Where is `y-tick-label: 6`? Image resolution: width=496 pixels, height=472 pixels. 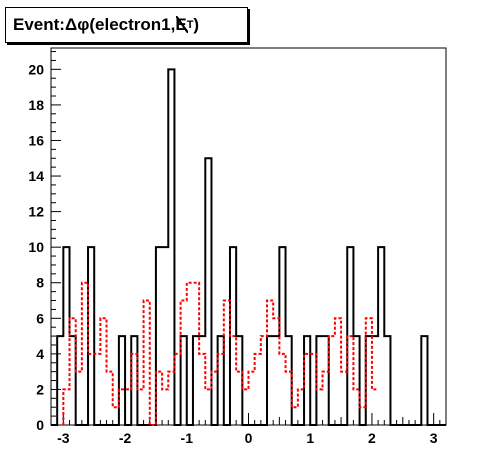
y-tick-label: 6 is located at coordinates (40, 318).